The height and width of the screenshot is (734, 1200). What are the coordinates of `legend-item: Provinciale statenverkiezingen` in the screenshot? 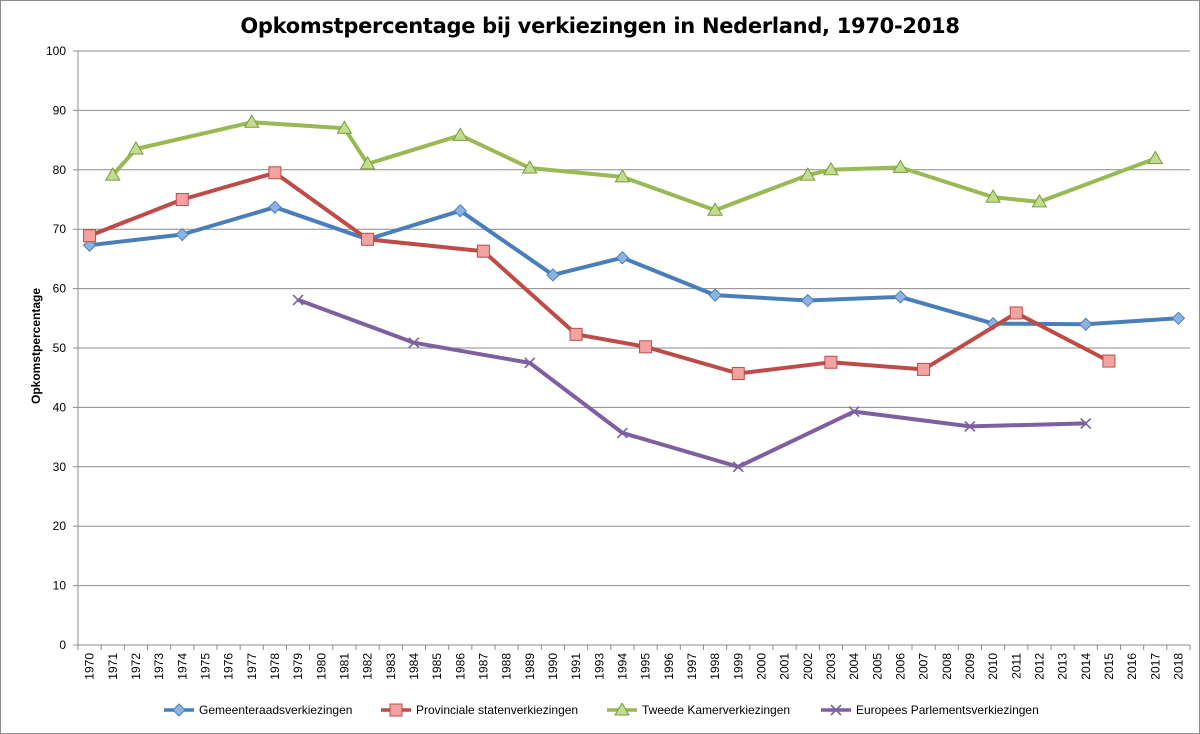 It's located at (479, 710).